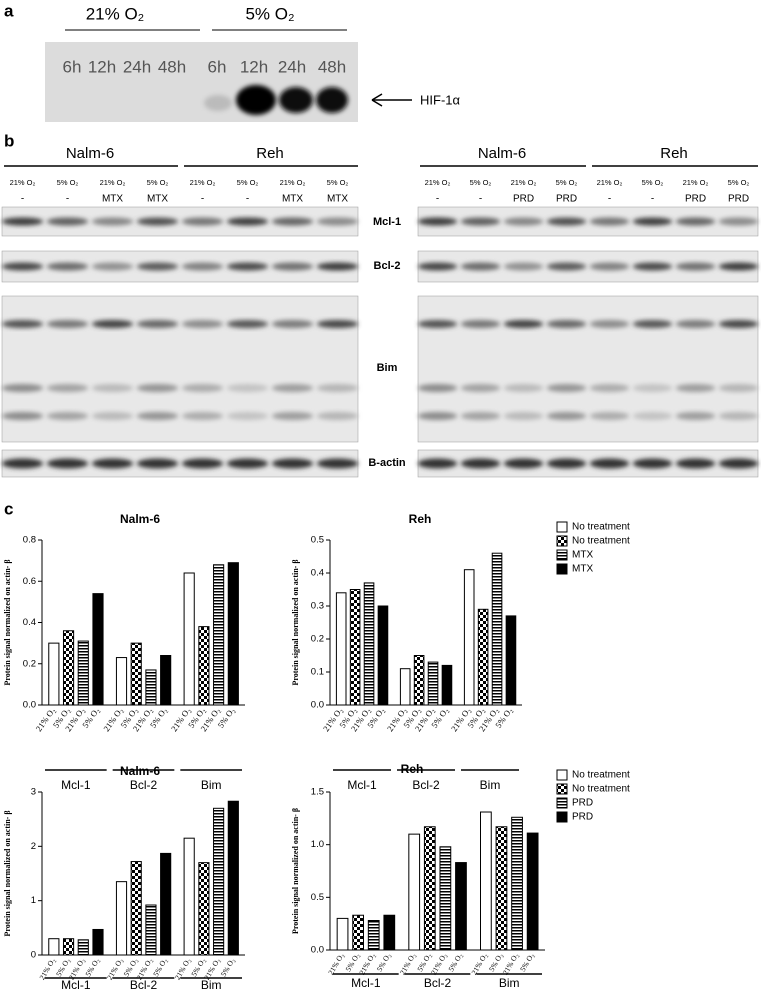  What do you see at coordinates (674, 153) in the screenshot?
I see `cell-line-label: Reh` at bounding box center [674, 153].